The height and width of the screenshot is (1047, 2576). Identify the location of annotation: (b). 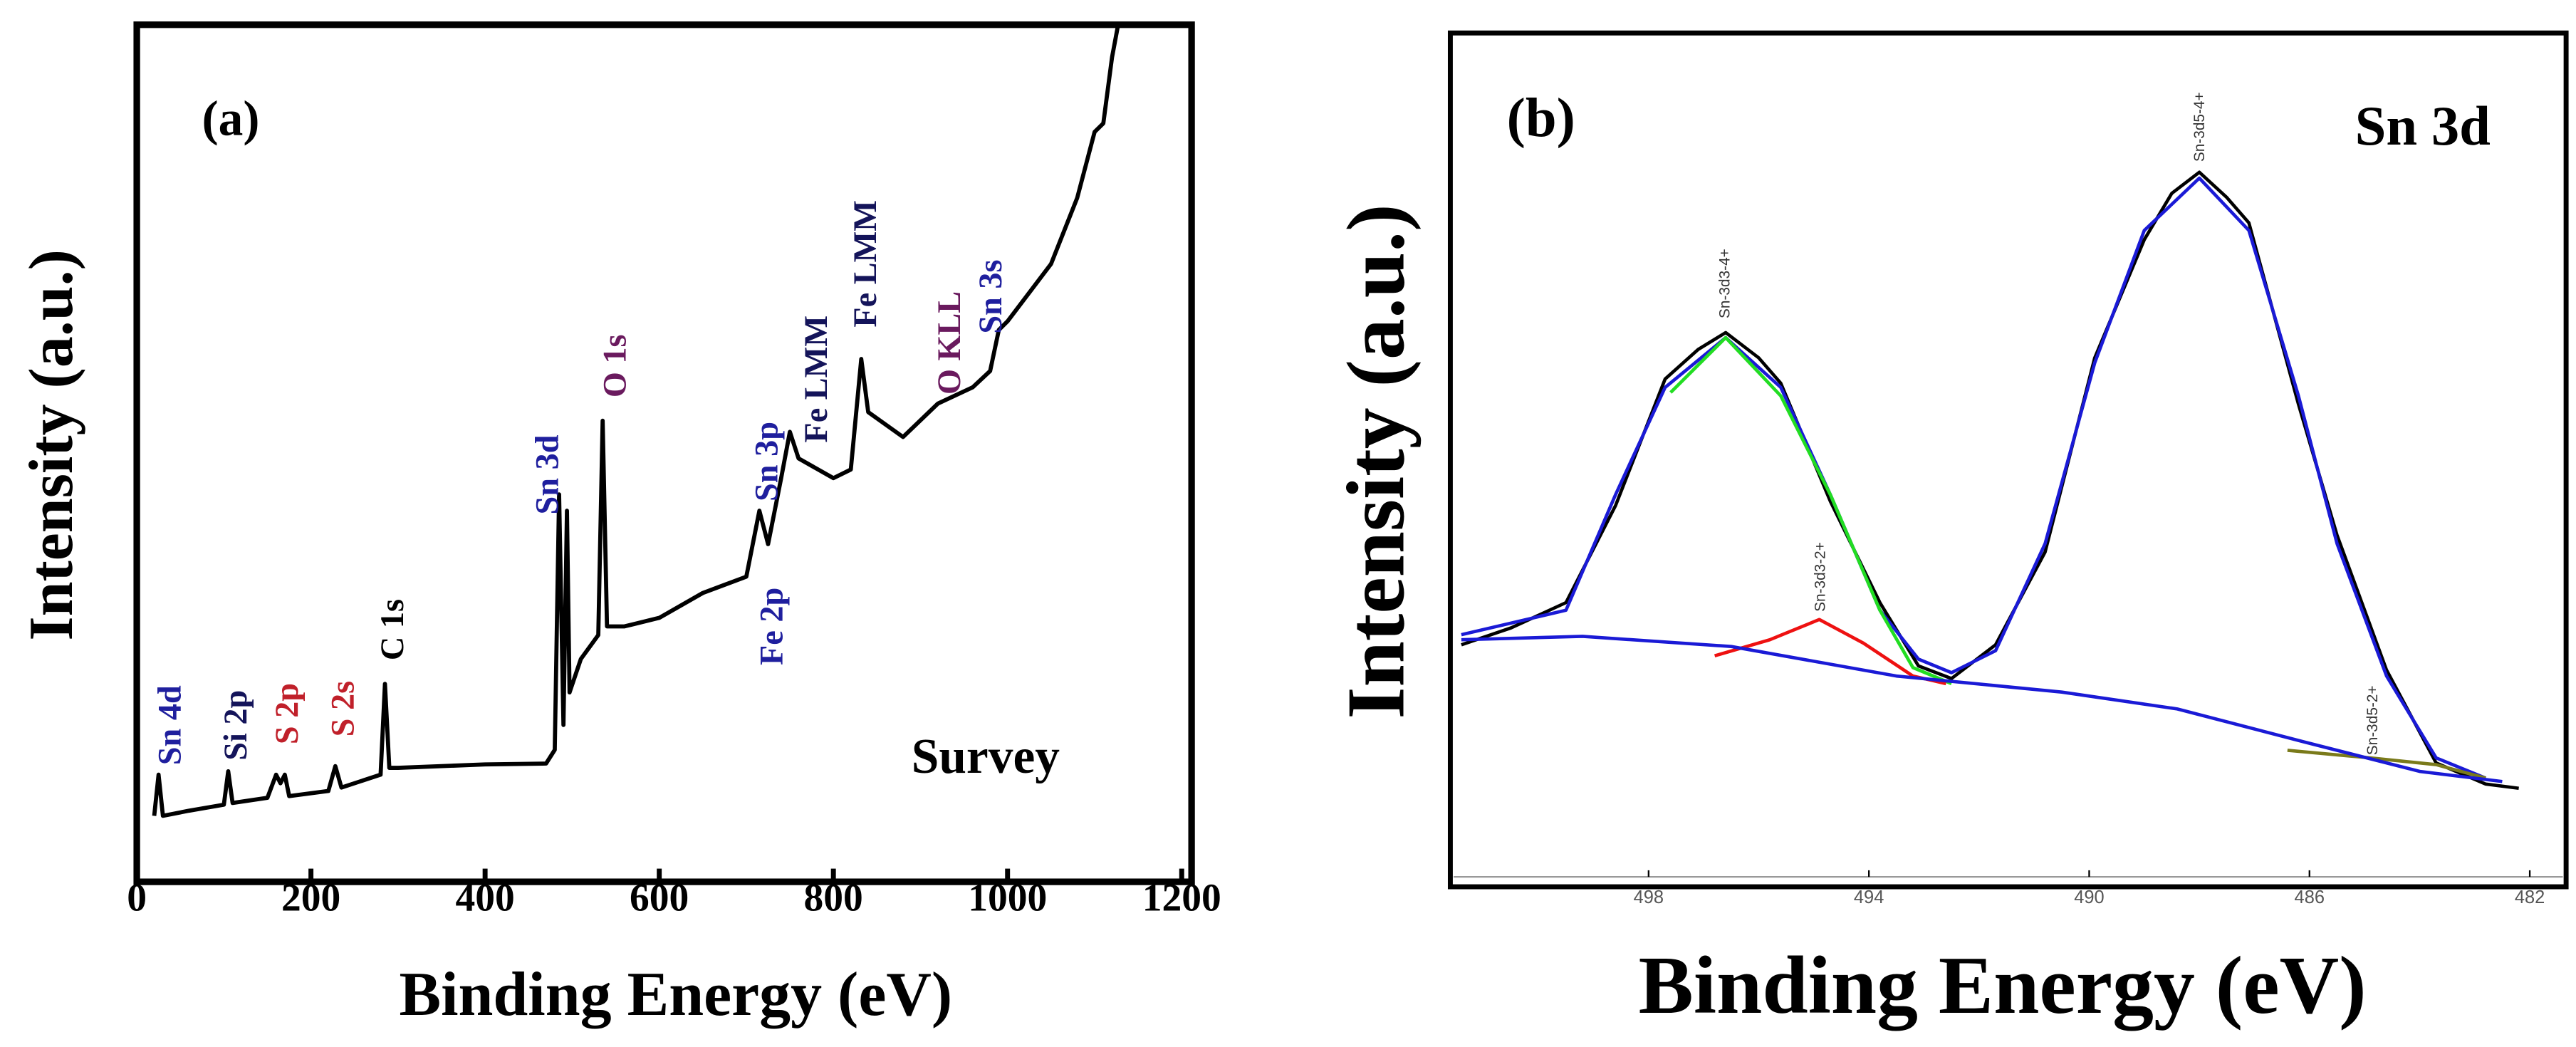
(1541, 119).